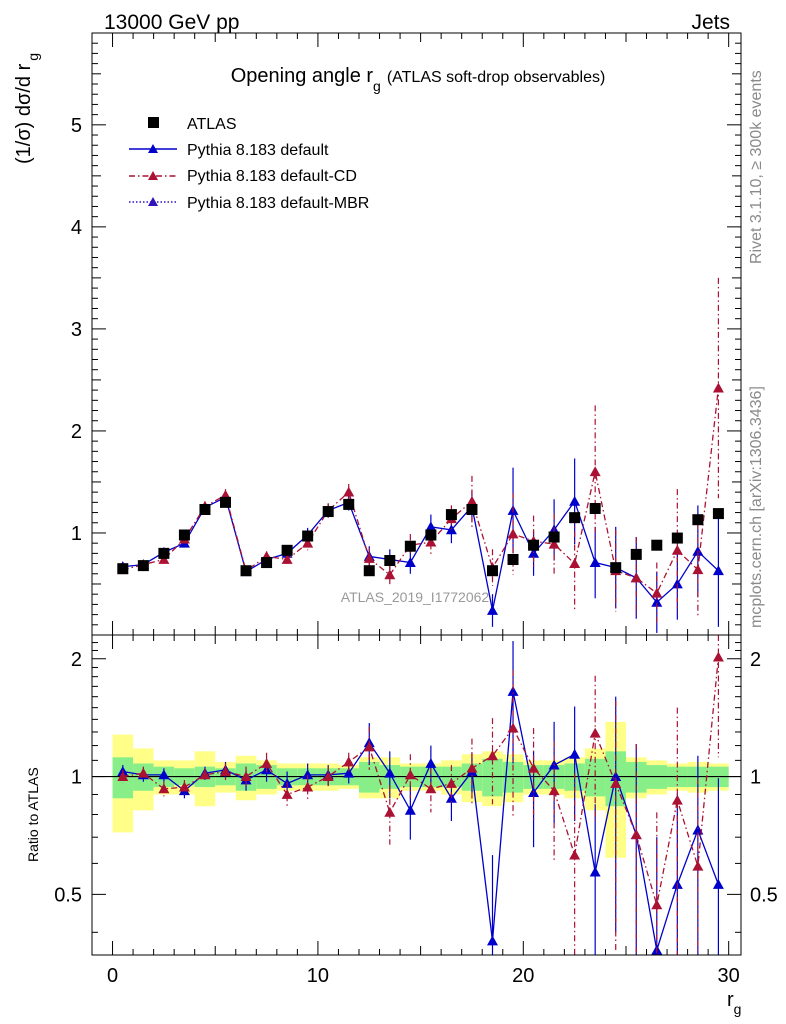  Describe the element at coordinates (764, 895) in the screenshot. I see `ratio-y-tick-label-right: 0.5` at that location.